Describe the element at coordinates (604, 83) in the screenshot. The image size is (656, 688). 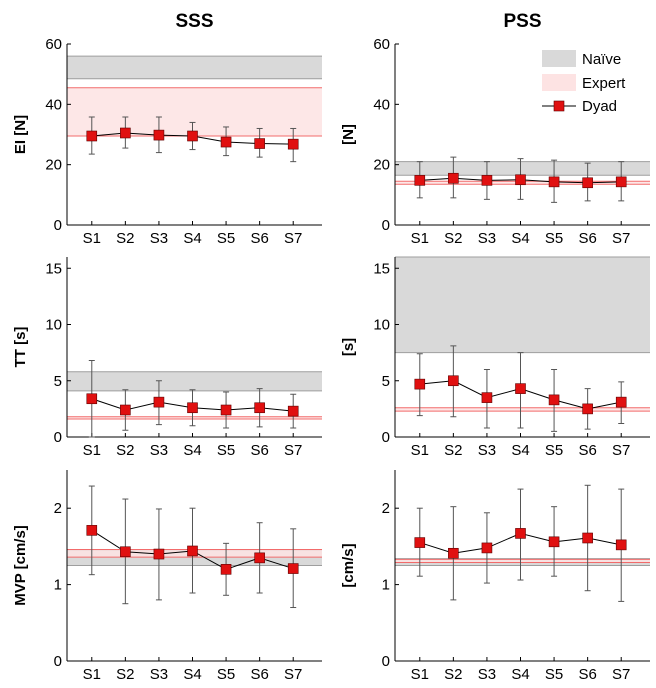
I see `legend-label-expert: Expert` at that location.